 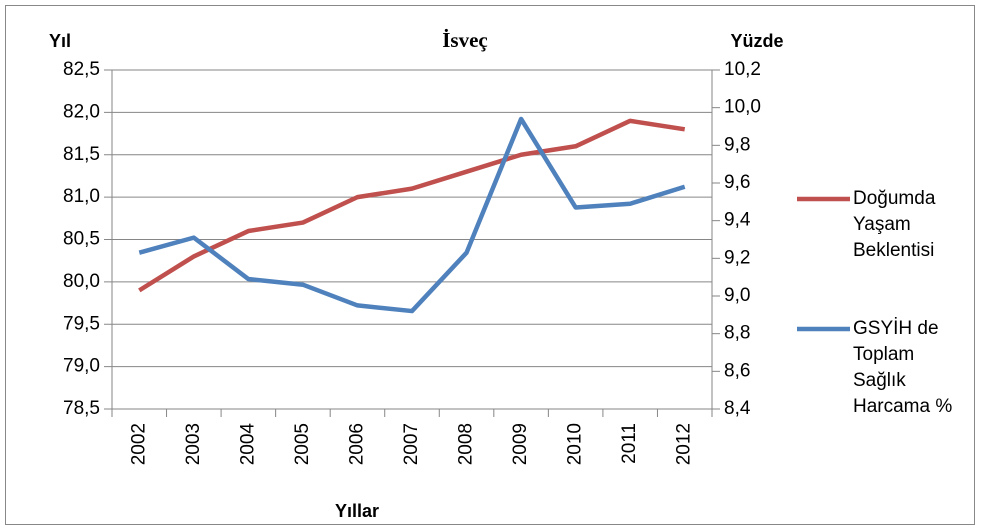 What do you see at coordinates (742, 69) in the screenshot?
I see `y2-tick-label: 10,2` at bounding box center [742, 69].